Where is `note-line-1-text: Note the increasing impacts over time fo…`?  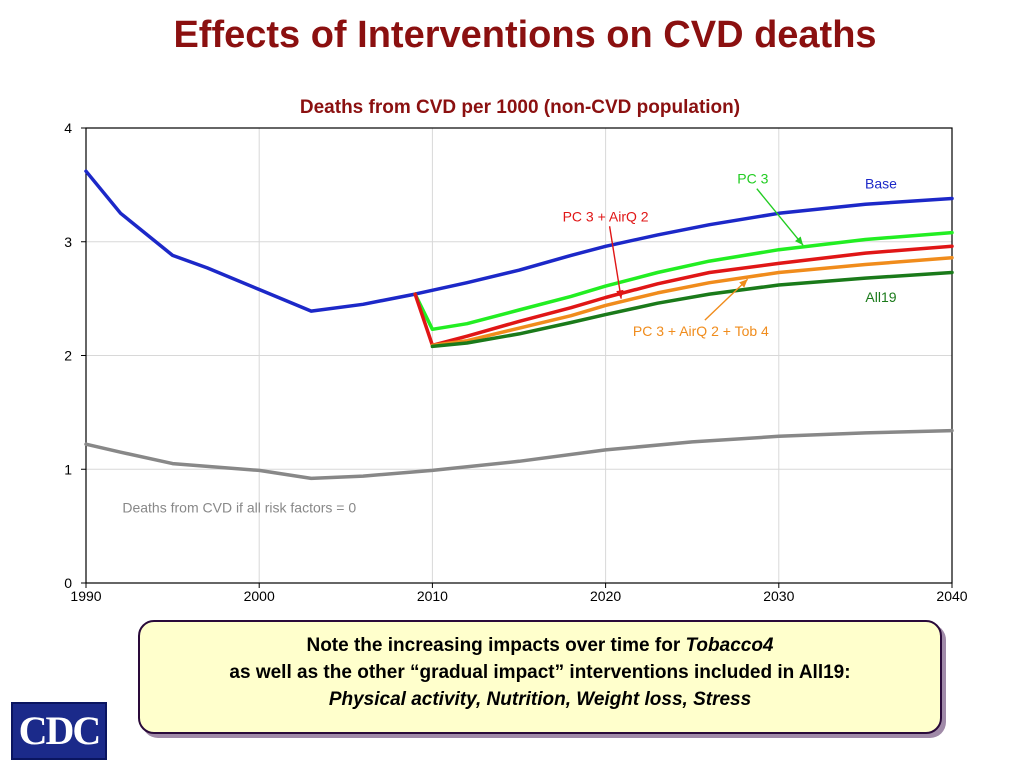
note-line-1-text: Note the increasing impacts over time fo… is located at coordinates (496, 645).